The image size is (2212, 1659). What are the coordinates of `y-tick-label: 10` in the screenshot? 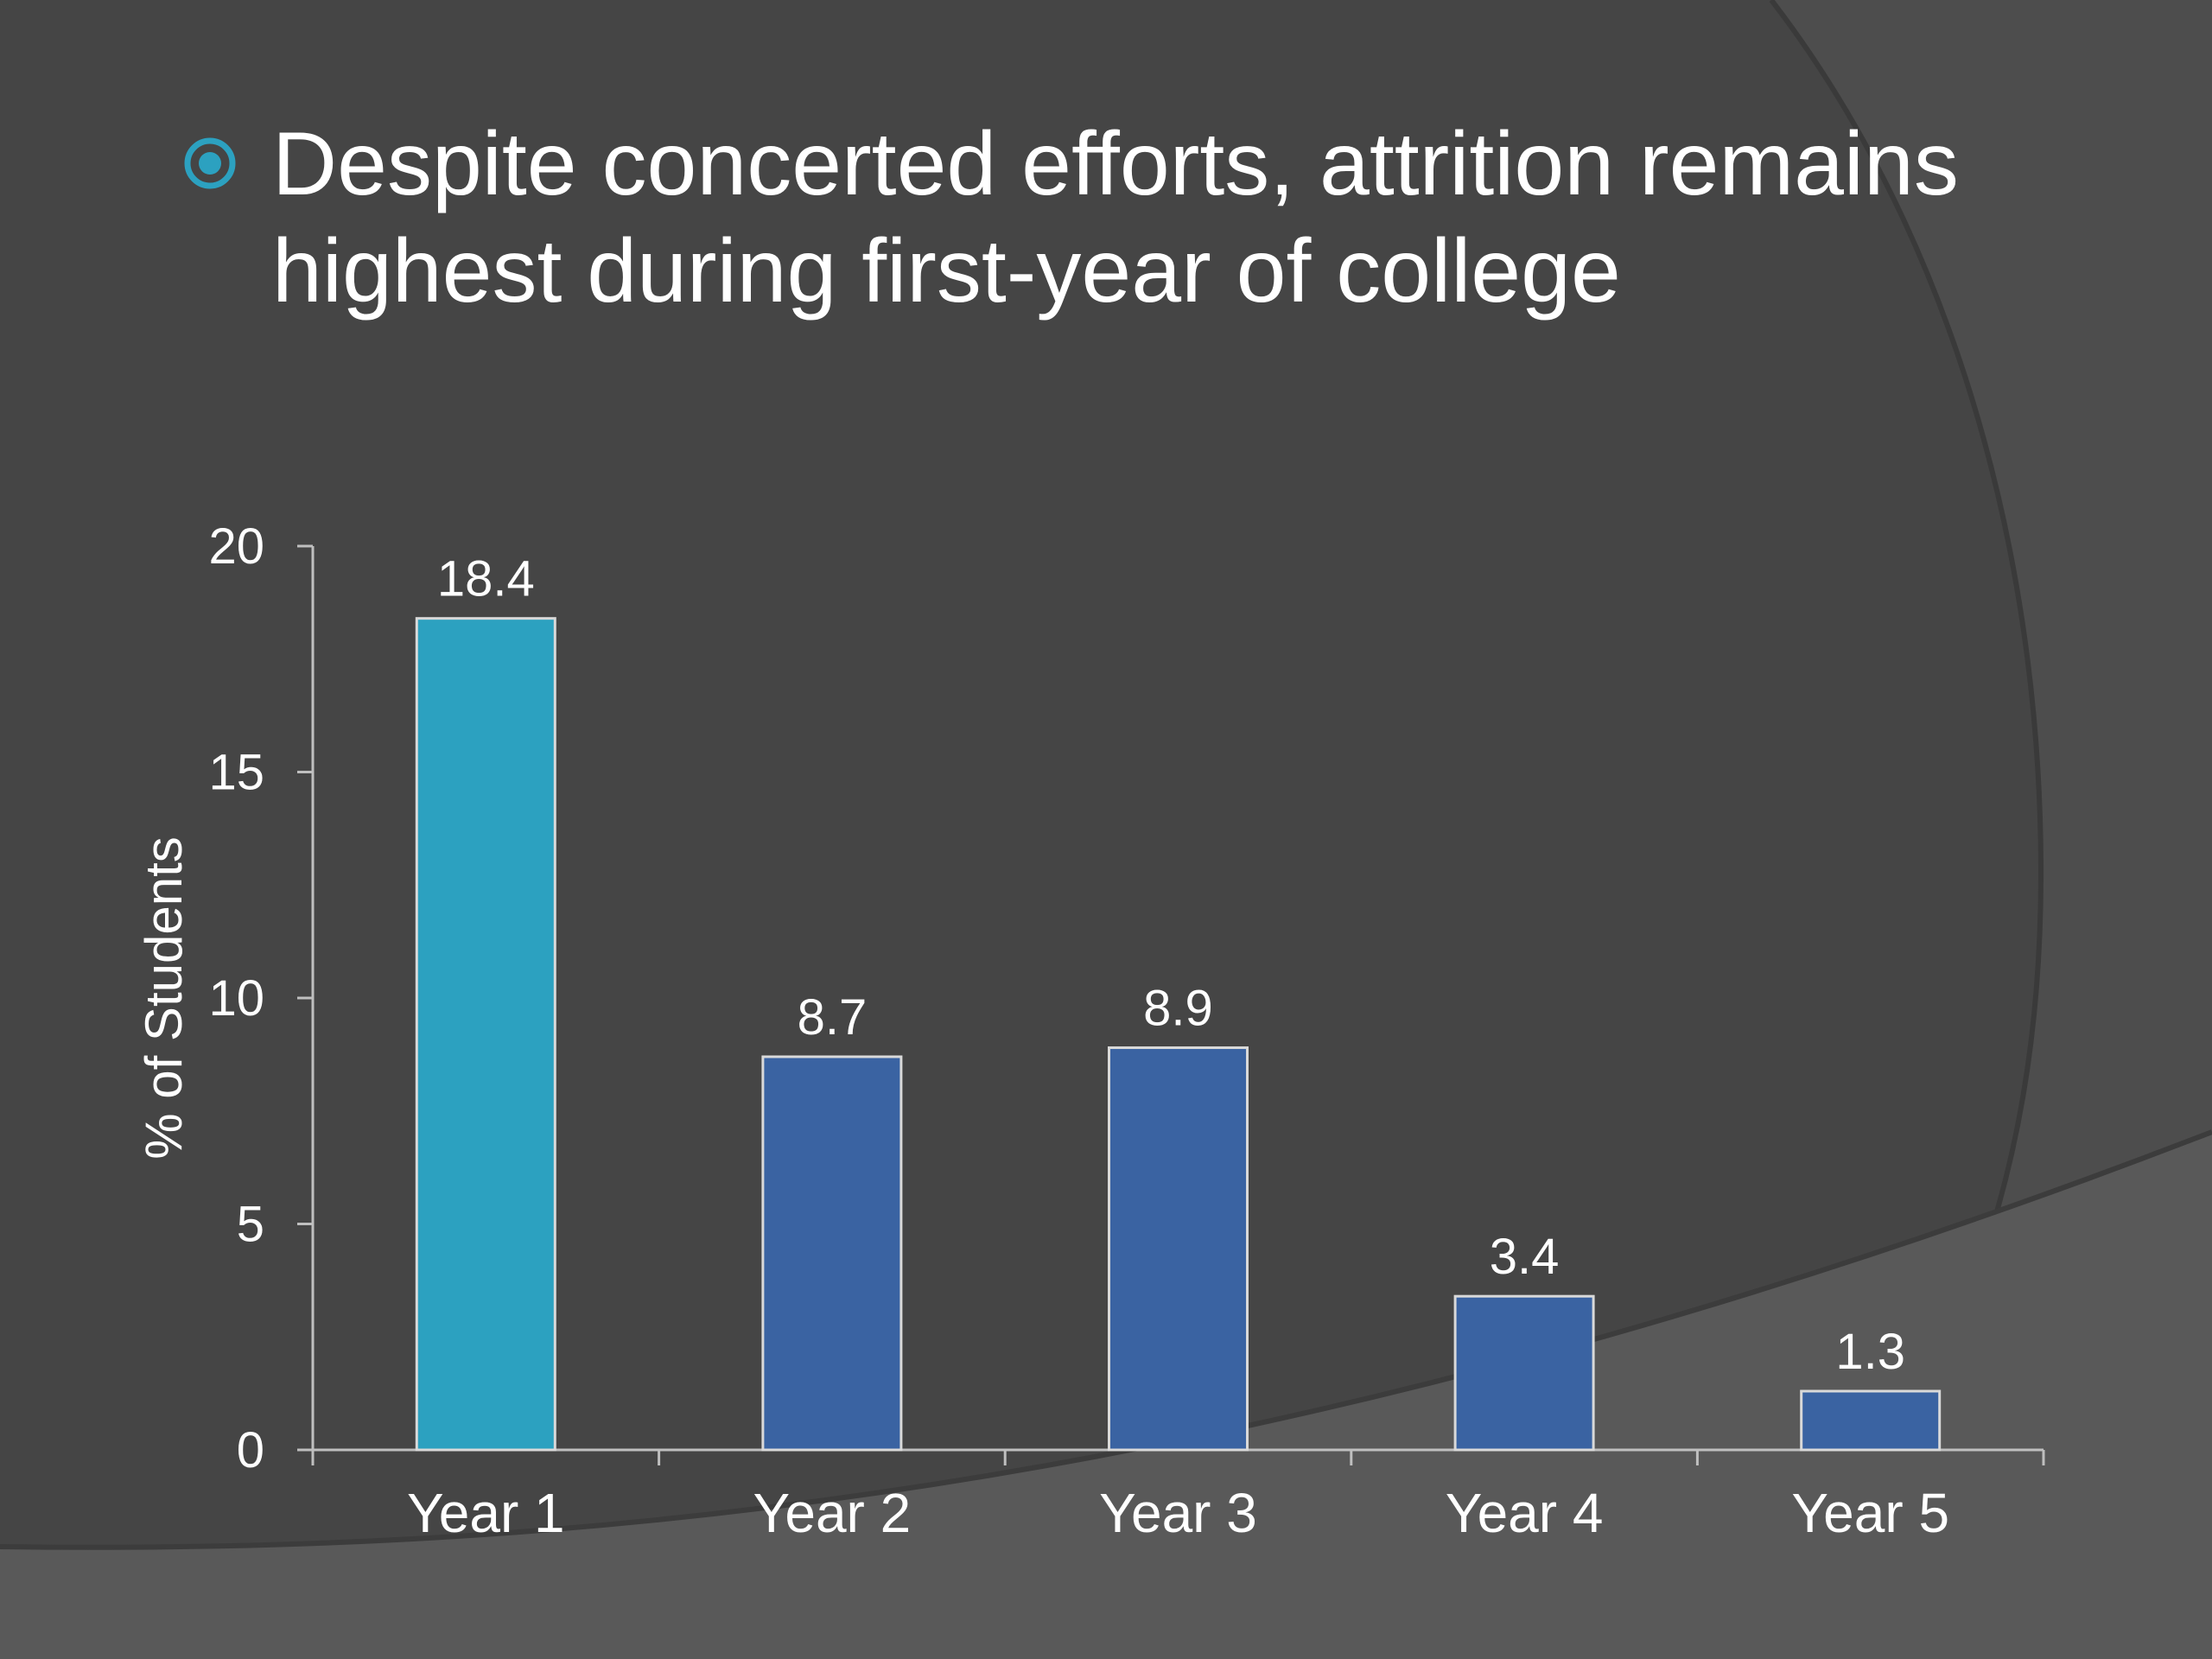 It's located at (236, 998).